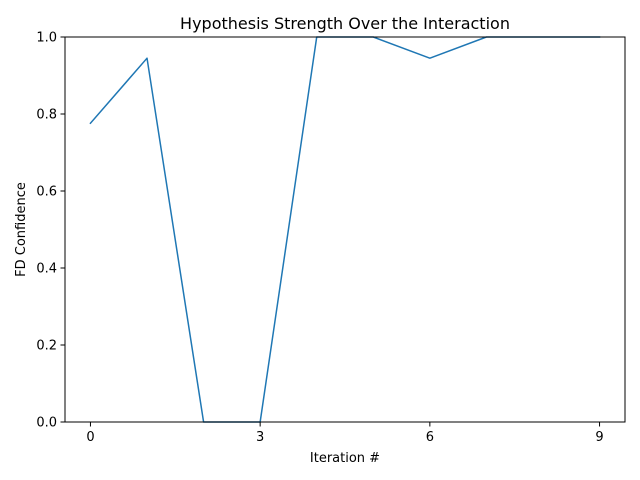 The image size is (640, 480). Describe the element at coordinates (46, 38) in the screenshot. I see `y-tick-label: 1.0` at that location.